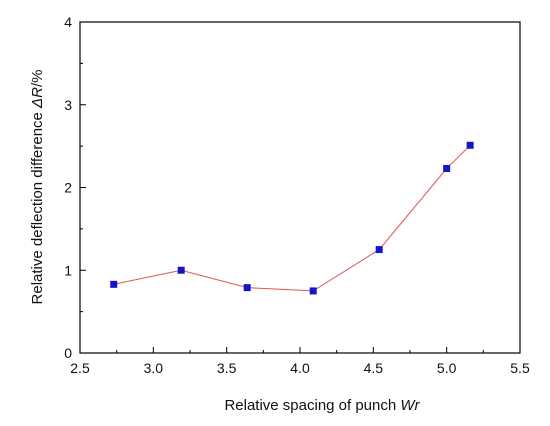 Image resolution: width=550 pixels, height=426 pixels. What do you see at coordinates (322, 405) in the screenshot?
I see `x-axis-title: Relative spacing of punch Wr` at bounding box center [322, 405].